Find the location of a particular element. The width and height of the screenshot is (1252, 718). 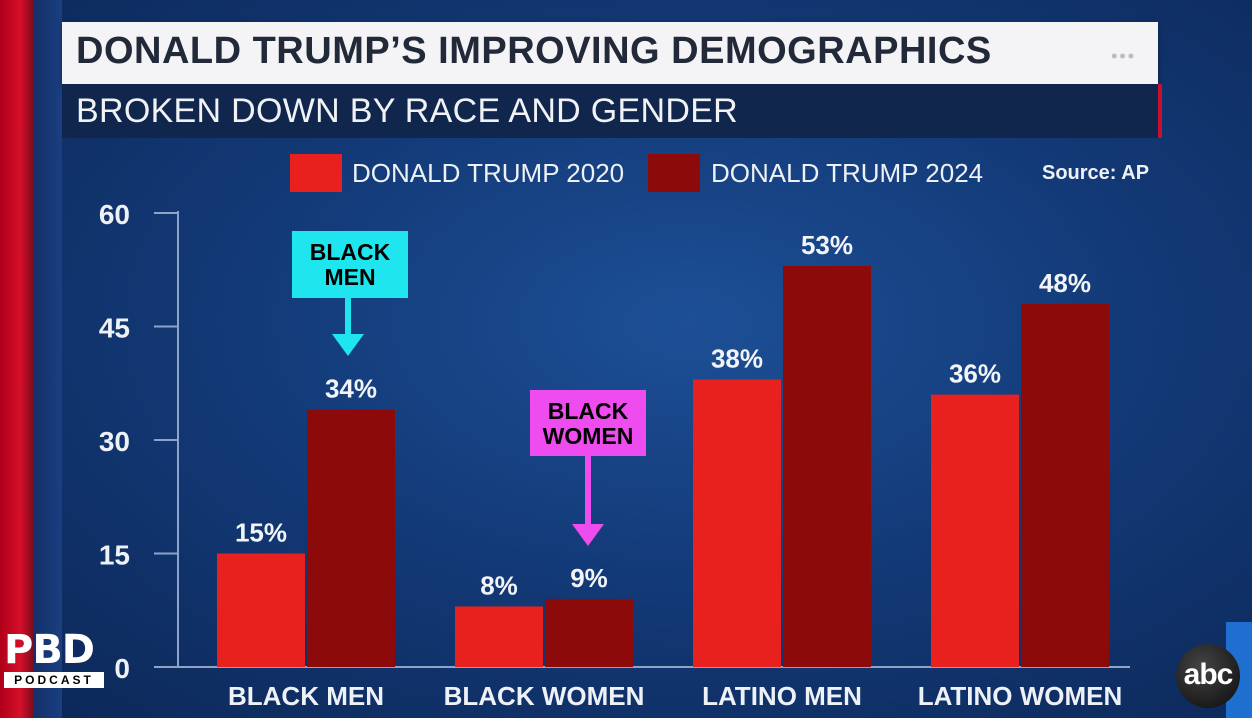

pbd-podcast-logo: PBD PODCAST is located at coordinates (54, 659).